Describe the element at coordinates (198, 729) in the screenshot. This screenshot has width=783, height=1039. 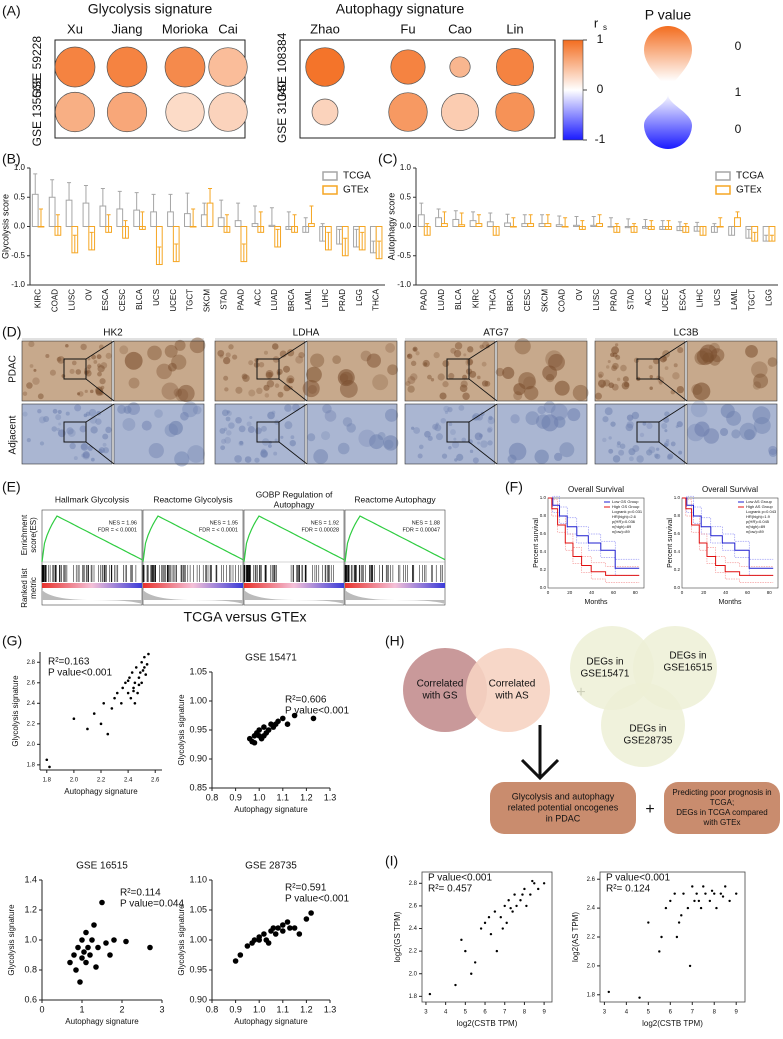
I see `y-tick-label: 0.95` at that location.